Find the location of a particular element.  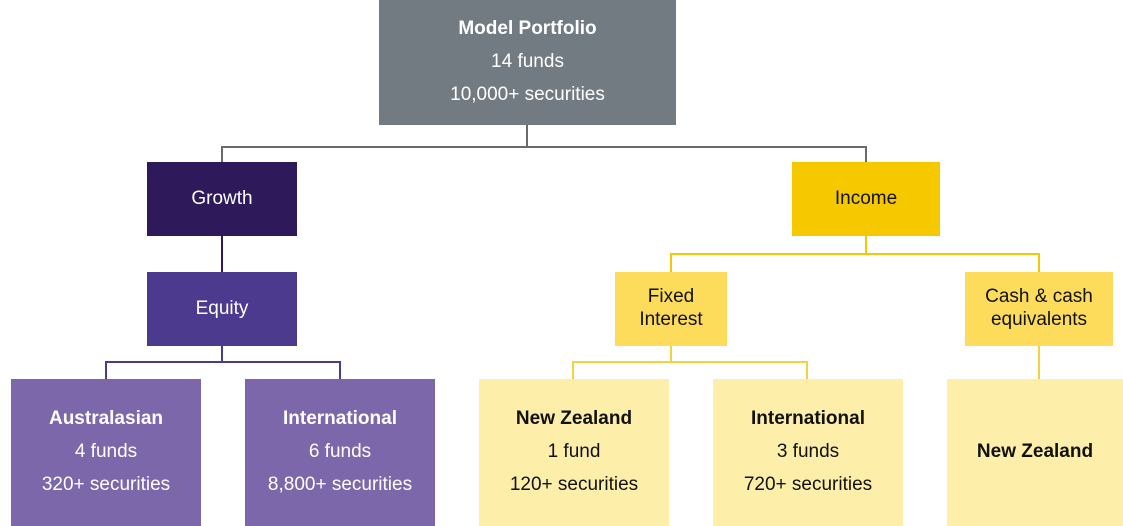

node-title: Growth is located at coordinates (222, 198).